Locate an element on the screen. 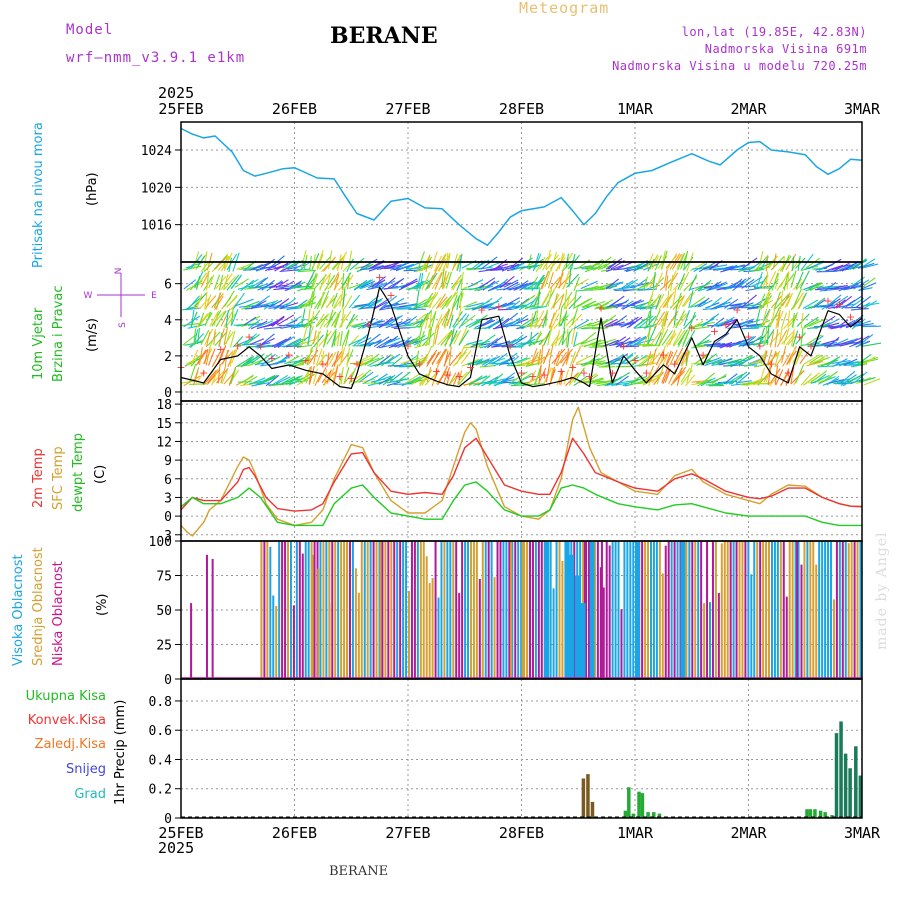 The image size is (900, 900). precip-label-snow: Snijeg is located at coordinates (86, 769).